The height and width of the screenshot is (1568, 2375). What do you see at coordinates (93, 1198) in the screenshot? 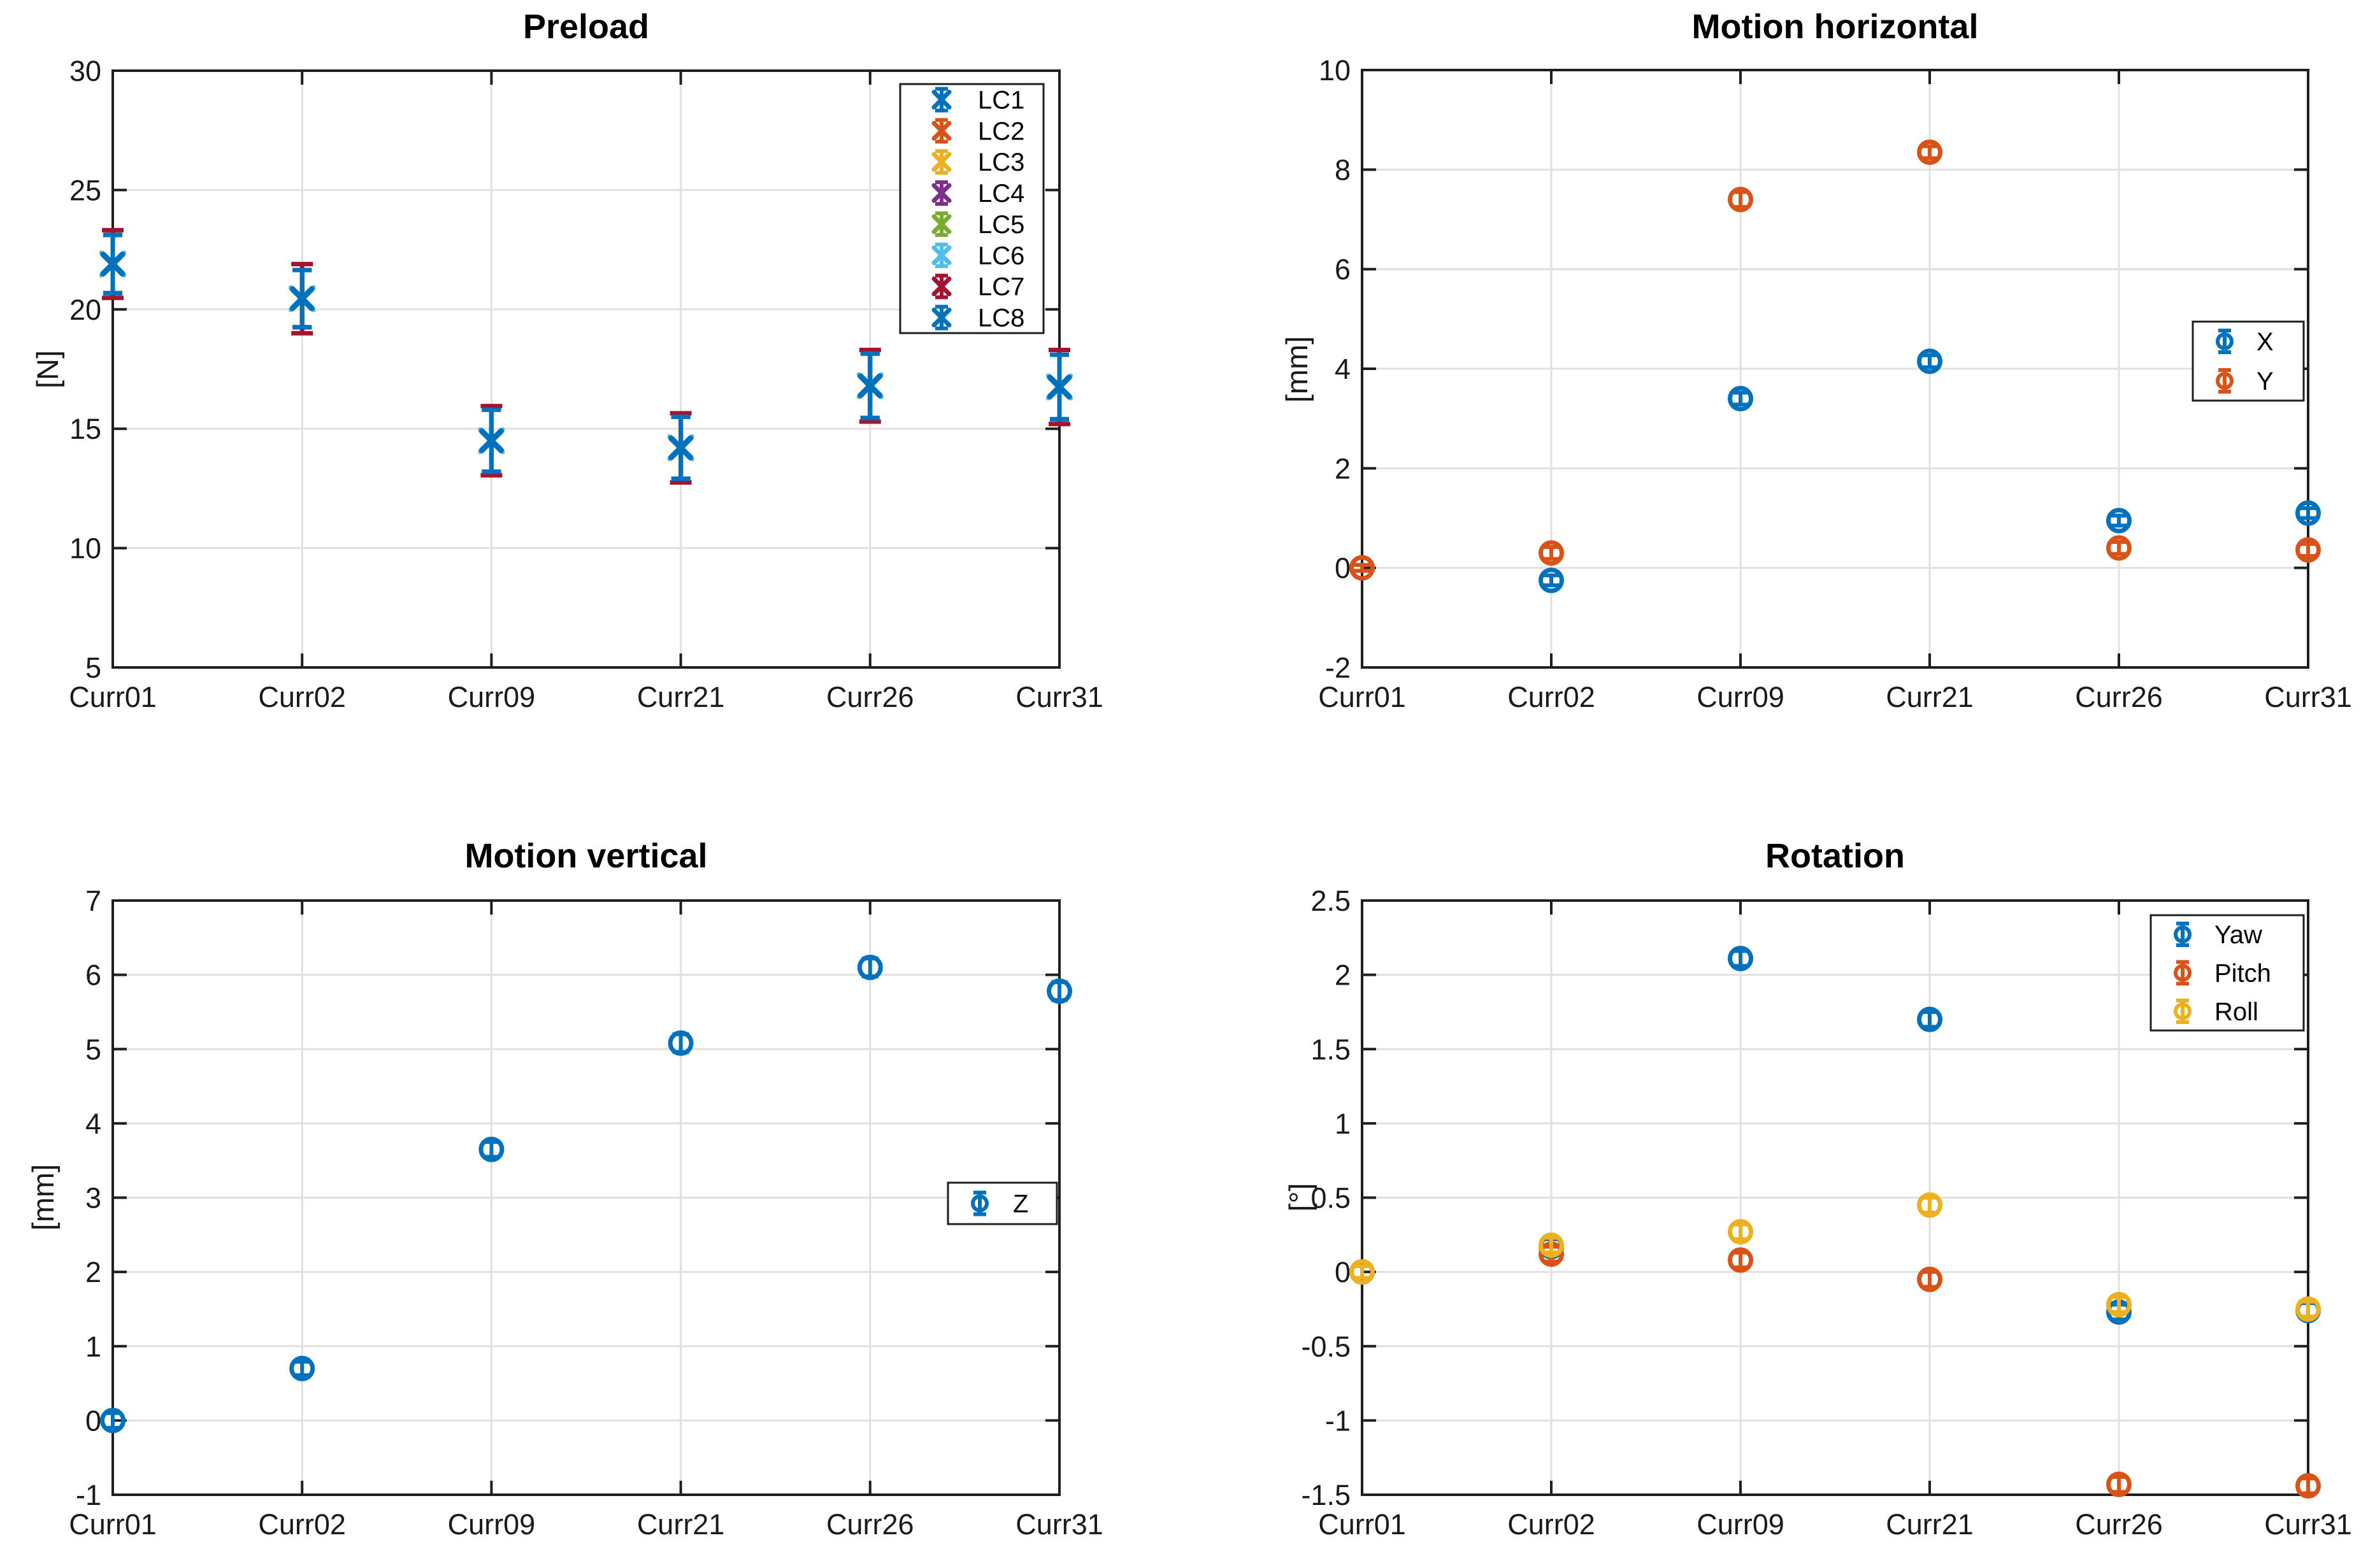
I see `y-tick-label: 3` at bounding box center [93, 1198].